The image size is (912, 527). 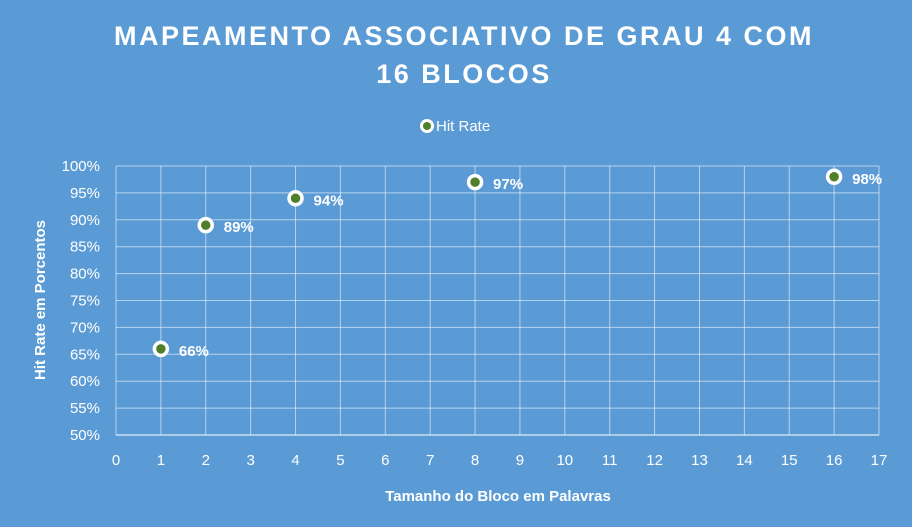 What do you see at coordinates (744, 460) in the screenshot?
I see `x-tick-label: 14` at bounding box center [744, 460].